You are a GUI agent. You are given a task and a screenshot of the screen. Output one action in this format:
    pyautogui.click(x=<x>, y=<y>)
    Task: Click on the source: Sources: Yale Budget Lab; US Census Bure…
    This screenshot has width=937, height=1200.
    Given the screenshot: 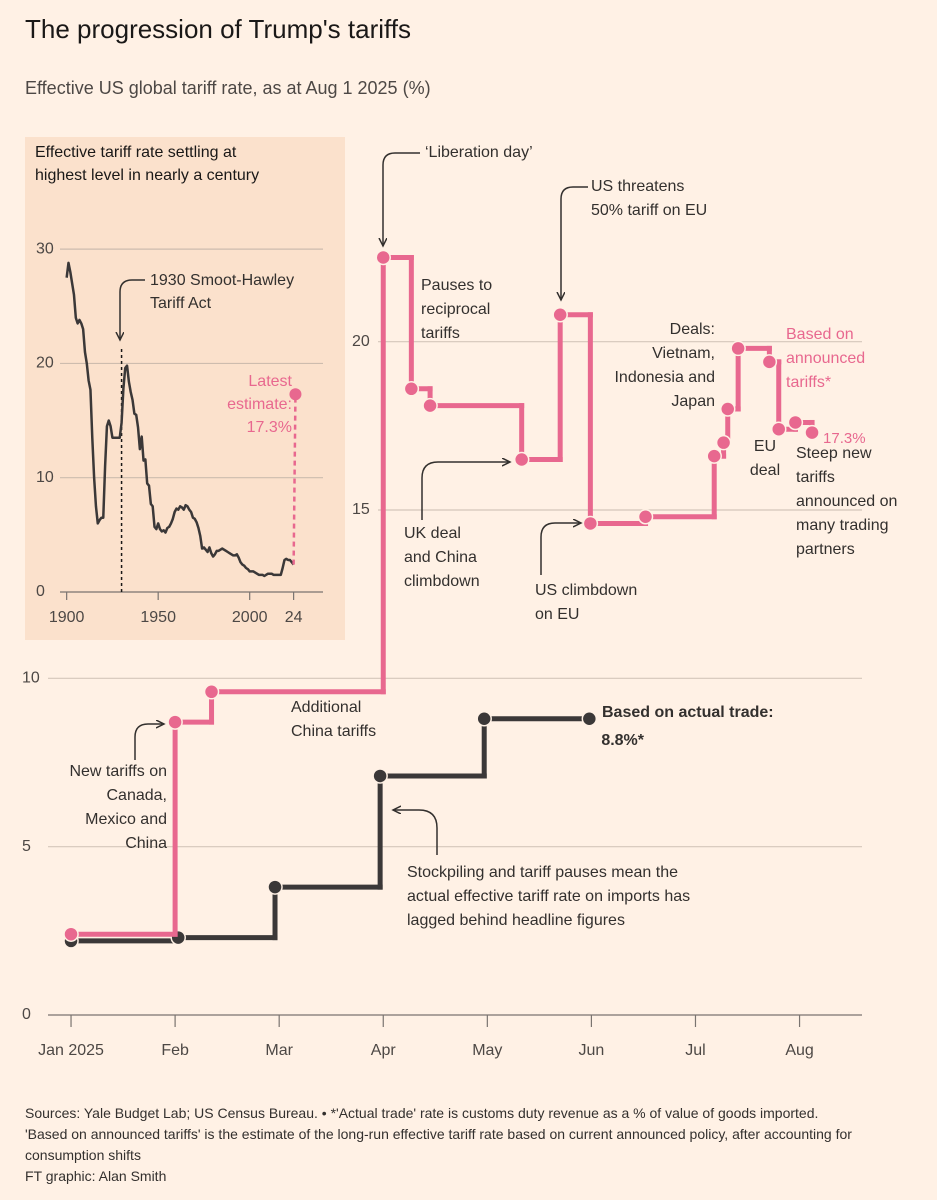 What is the action you would take?
    pyautogui.click(x=438, y=1134)
    